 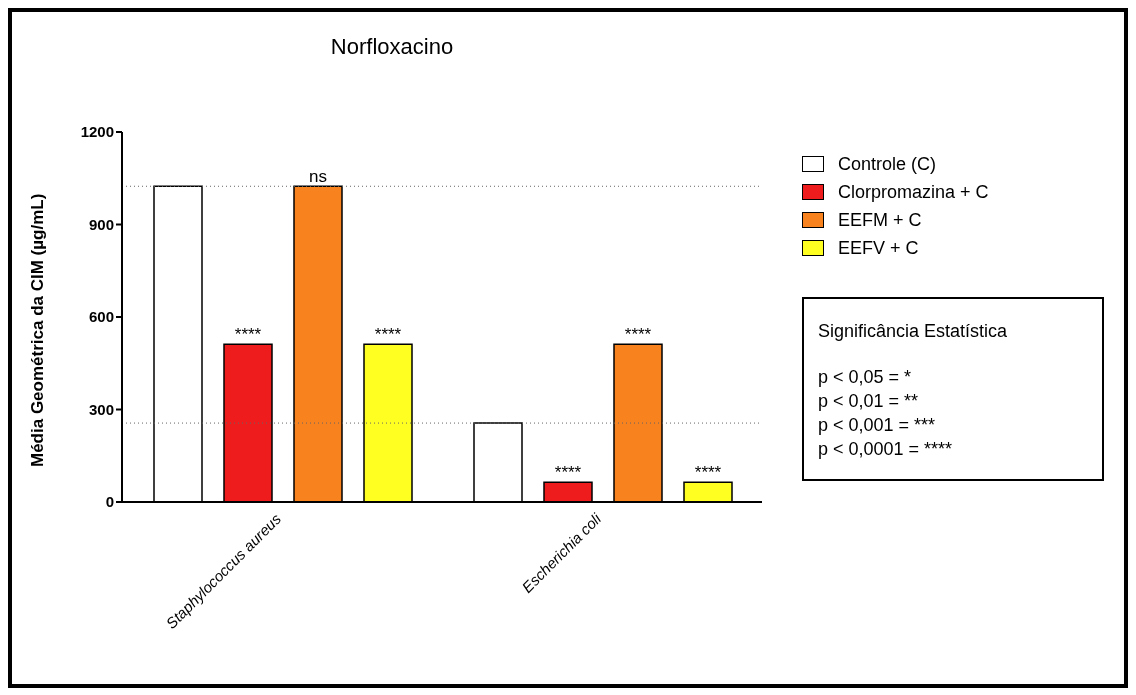 I want to click on y-tick-label: 1200, so click(x=97, y=132).